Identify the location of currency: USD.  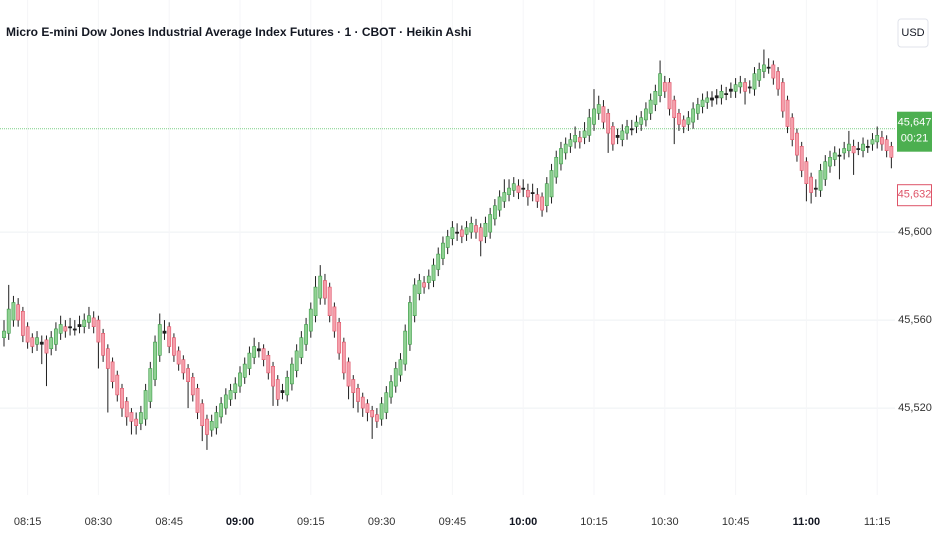
(912, 33).